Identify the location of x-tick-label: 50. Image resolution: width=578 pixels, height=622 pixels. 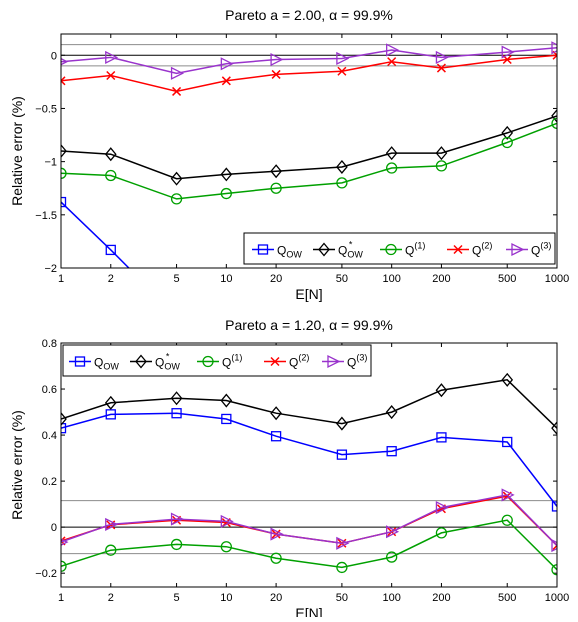
(342, 598).